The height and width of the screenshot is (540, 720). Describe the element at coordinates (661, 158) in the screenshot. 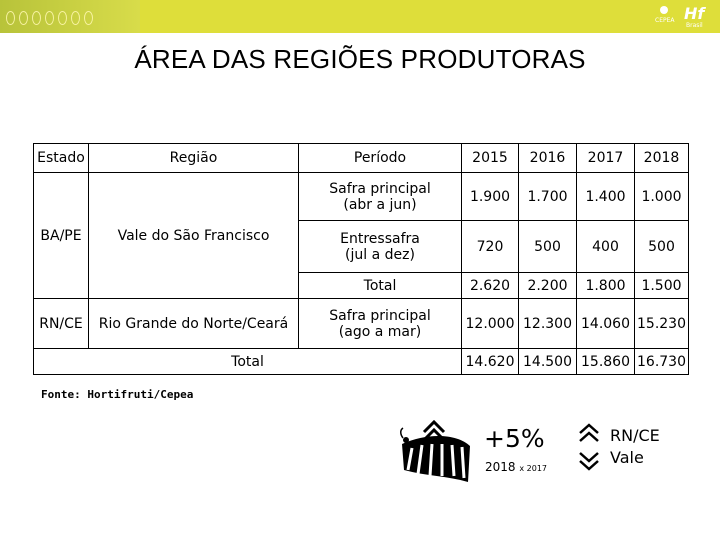

I see `header-year: 2018` at that location.